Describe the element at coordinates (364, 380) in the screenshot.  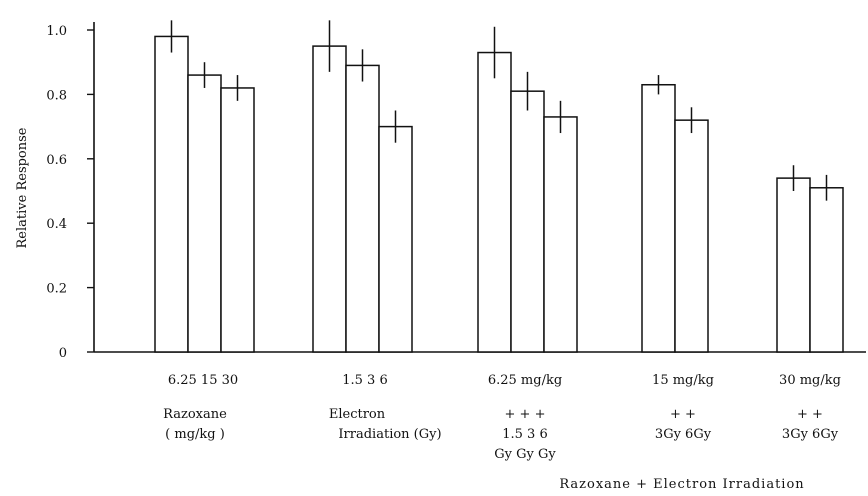
I see `group-tick-label: 1.5 3 6` at that location.